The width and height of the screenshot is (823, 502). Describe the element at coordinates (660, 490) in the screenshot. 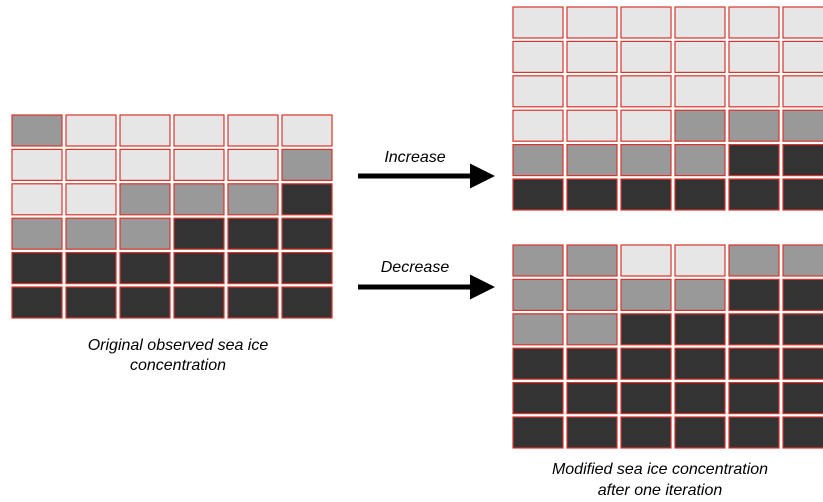

I see `caption: after one iteration` at that location.